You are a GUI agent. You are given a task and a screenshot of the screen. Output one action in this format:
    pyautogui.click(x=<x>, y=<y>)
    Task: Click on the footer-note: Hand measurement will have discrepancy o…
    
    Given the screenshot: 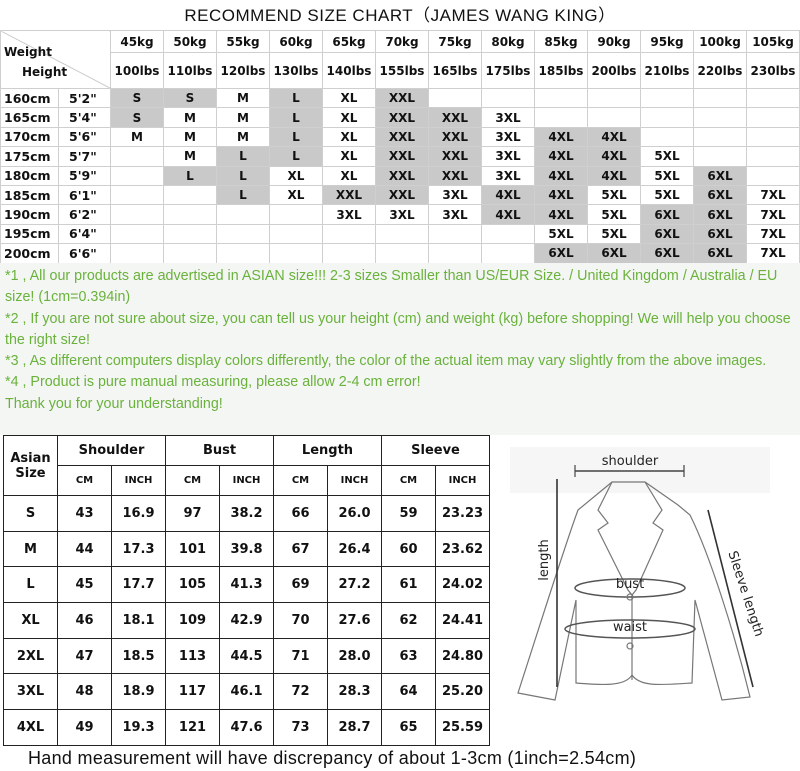 What is the action you would take?
    pyautogui.click(x=332, y=758)
    